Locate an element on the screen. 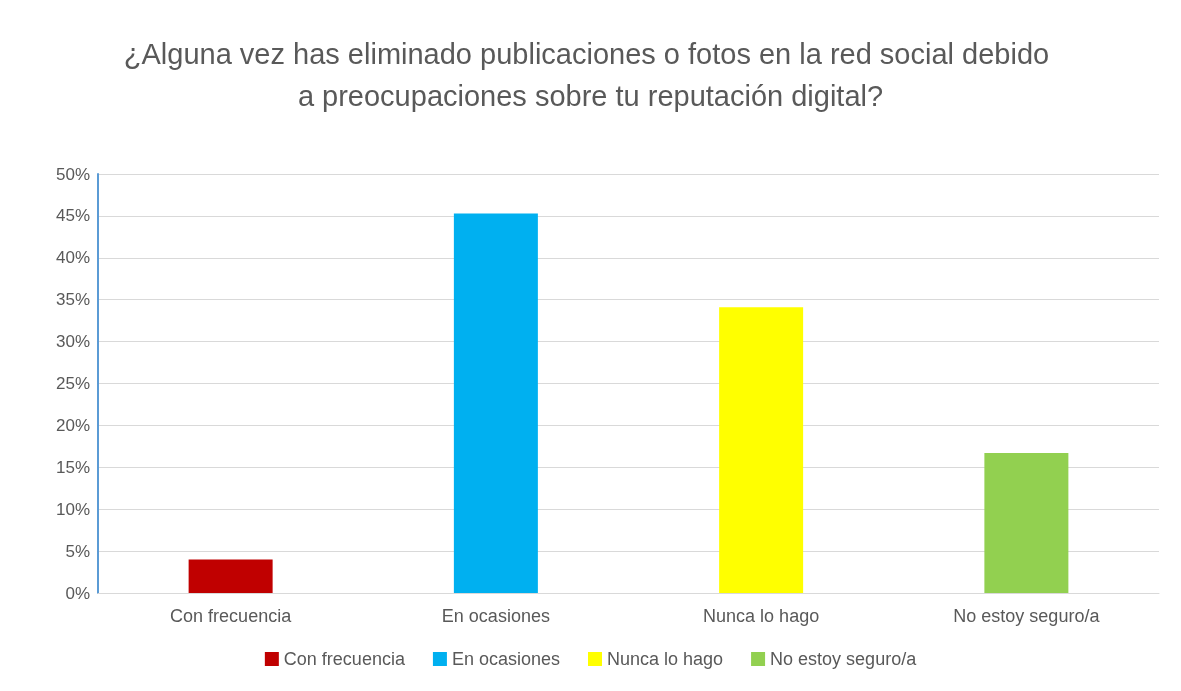  legend-label: En ocasiones is located at coordinates (505, 659).